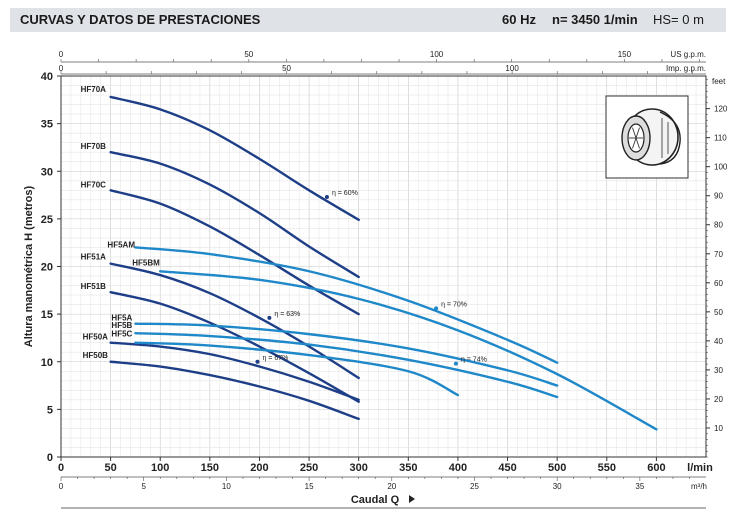  Describe the element at coordinates (210, 468) in the screenshot. I see `x-tick-label: 150` at that location.